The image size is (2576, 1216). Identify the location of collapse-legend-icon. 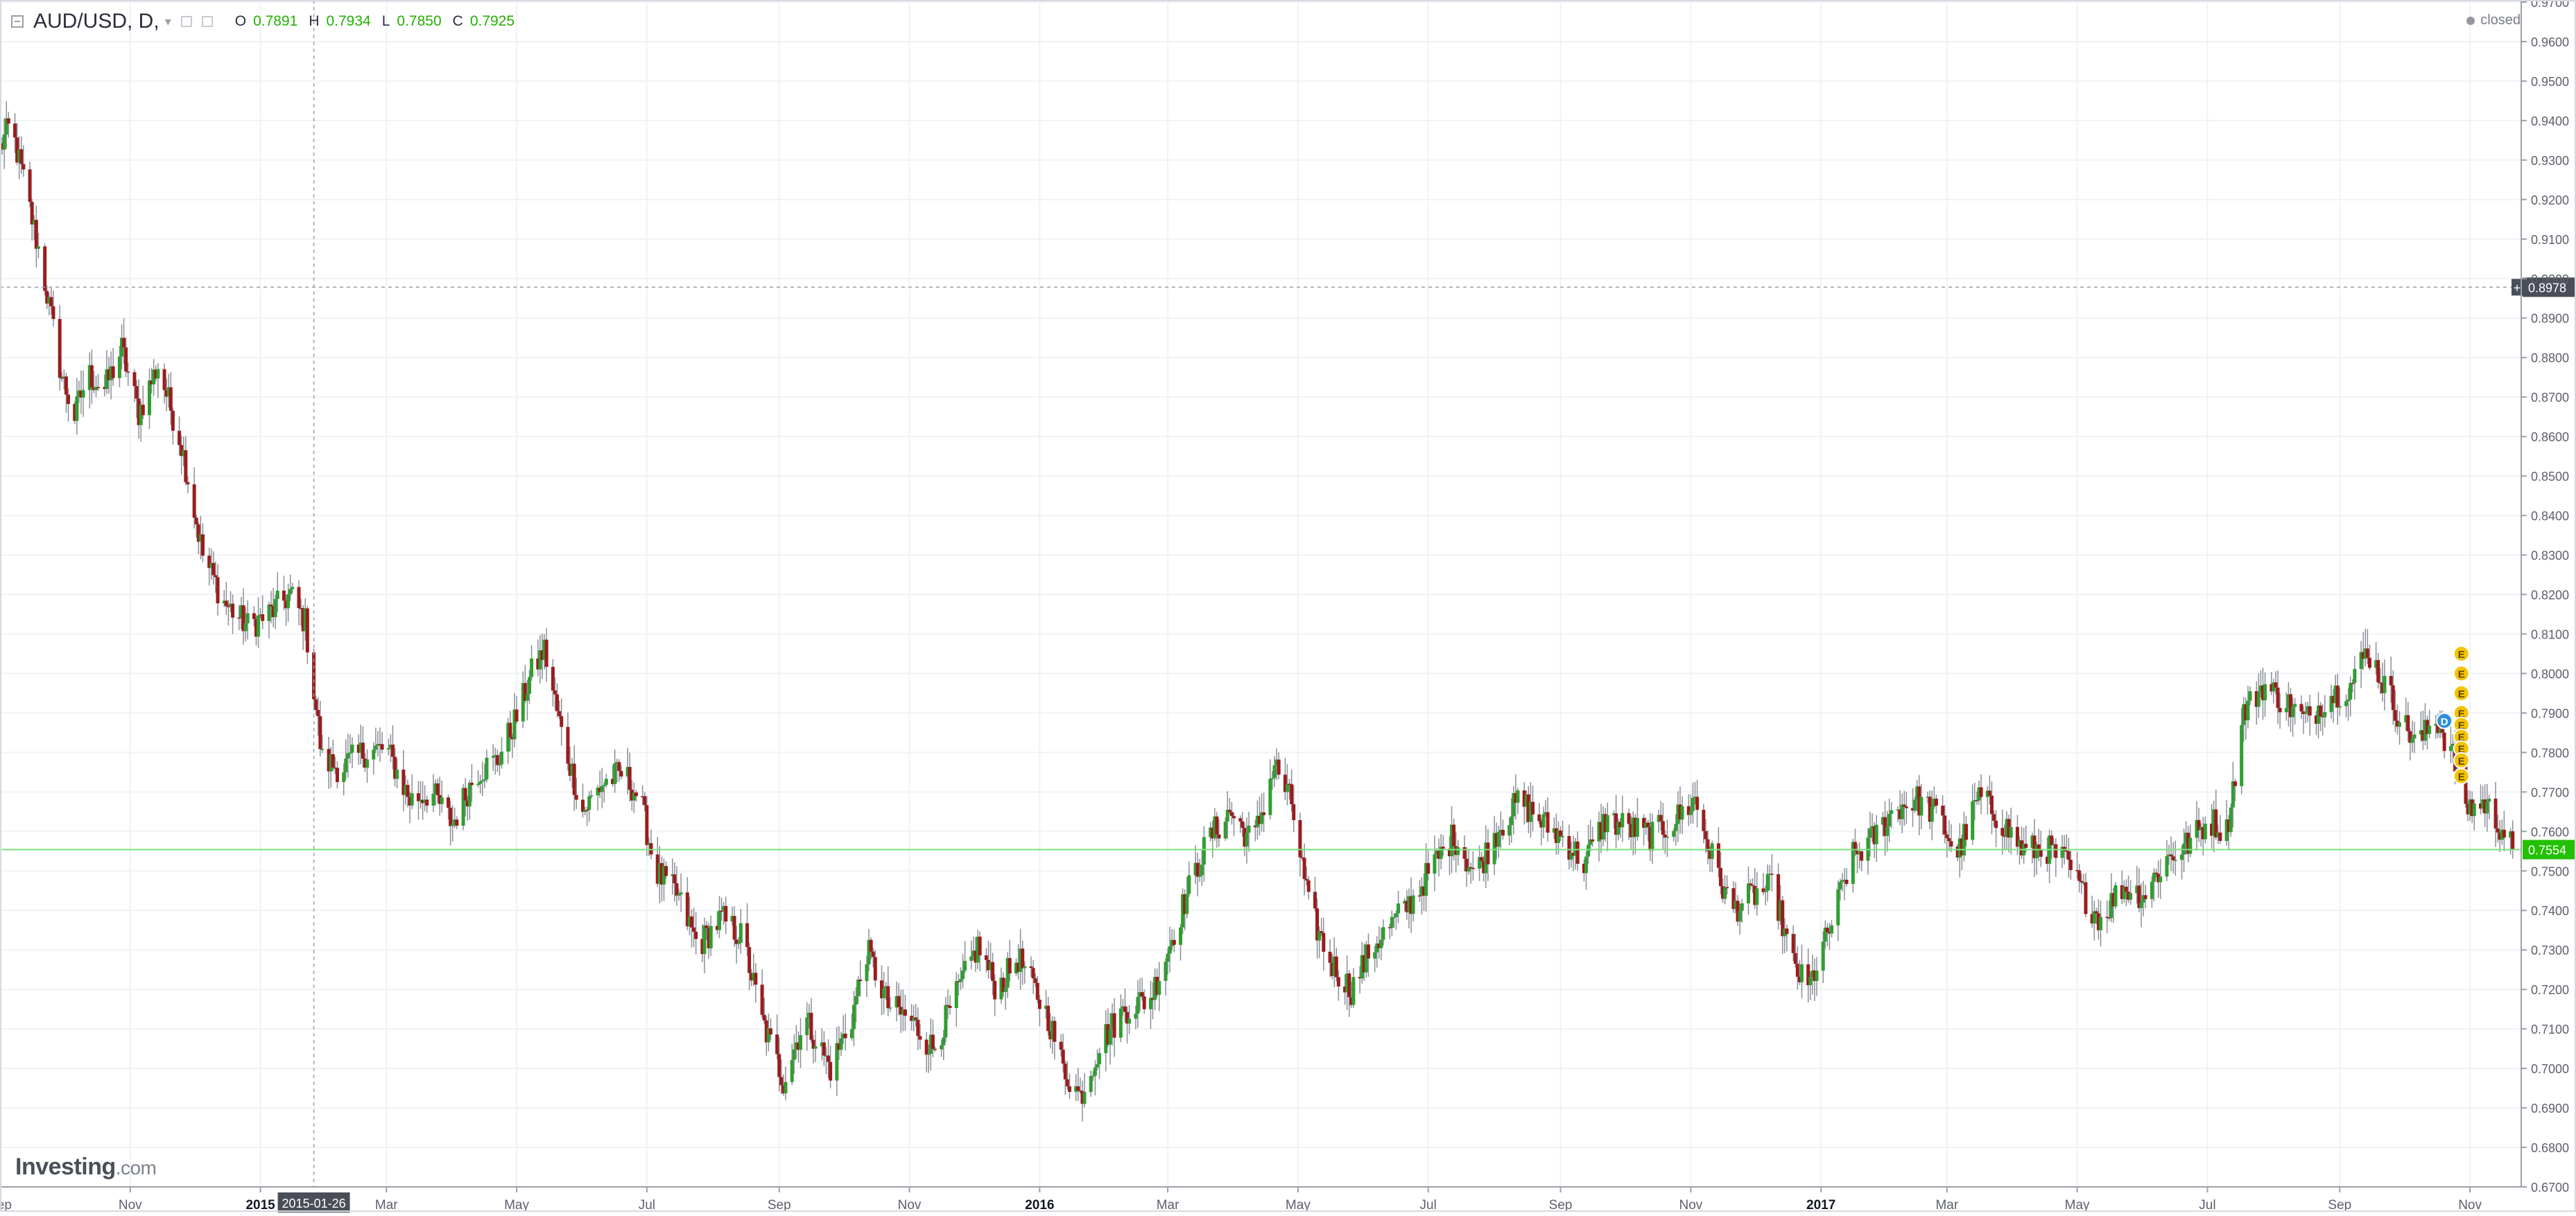
(17, 21).